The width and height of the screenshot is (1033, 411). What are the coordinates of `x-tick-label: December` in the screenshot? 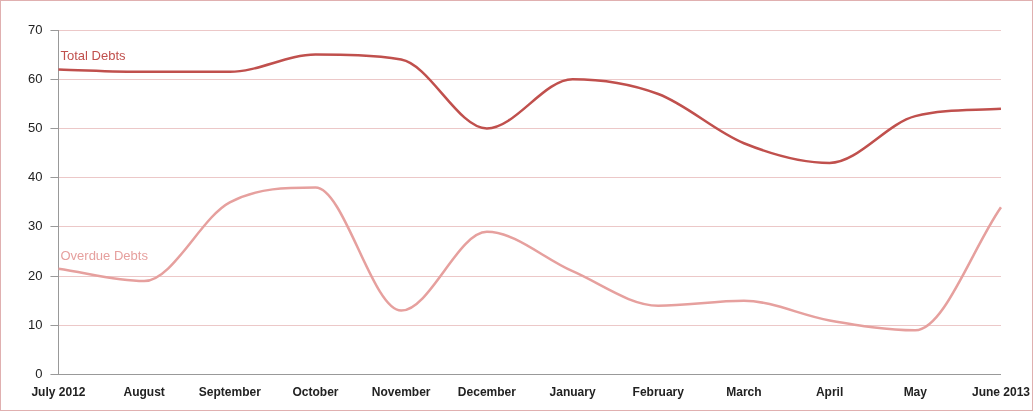 It's located at (487, 392).